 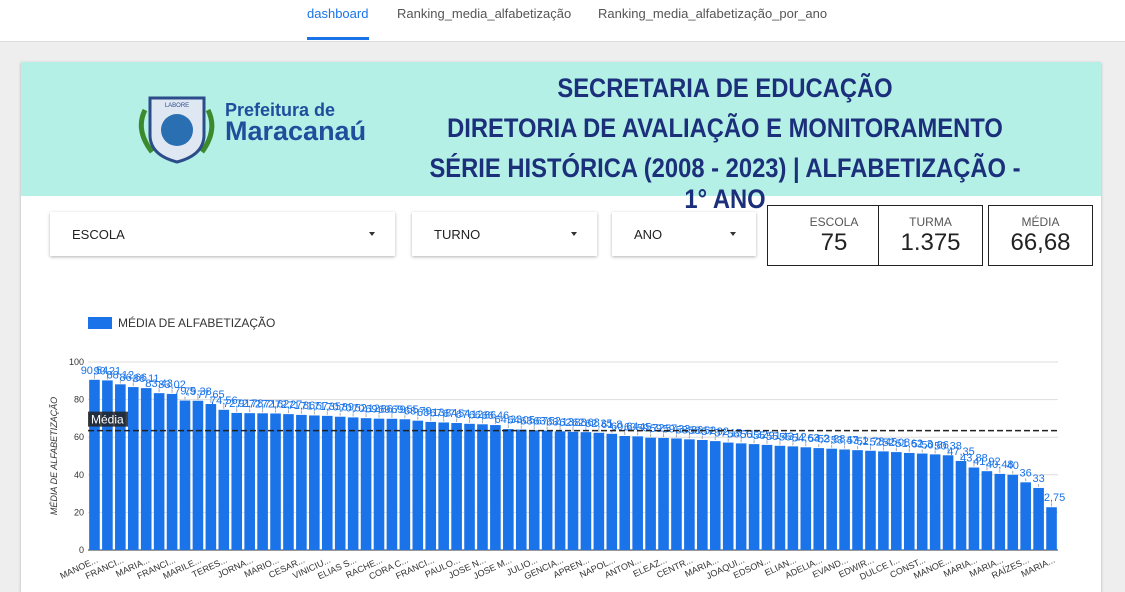 I want to click on data-label: 90,21, so click(x=108, y=371).